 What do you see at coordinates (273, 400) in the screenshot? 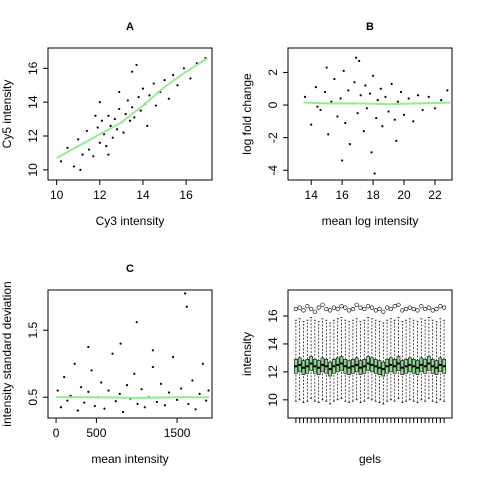
I see `y-tick-label: 10` at bounding box center [273, 400].